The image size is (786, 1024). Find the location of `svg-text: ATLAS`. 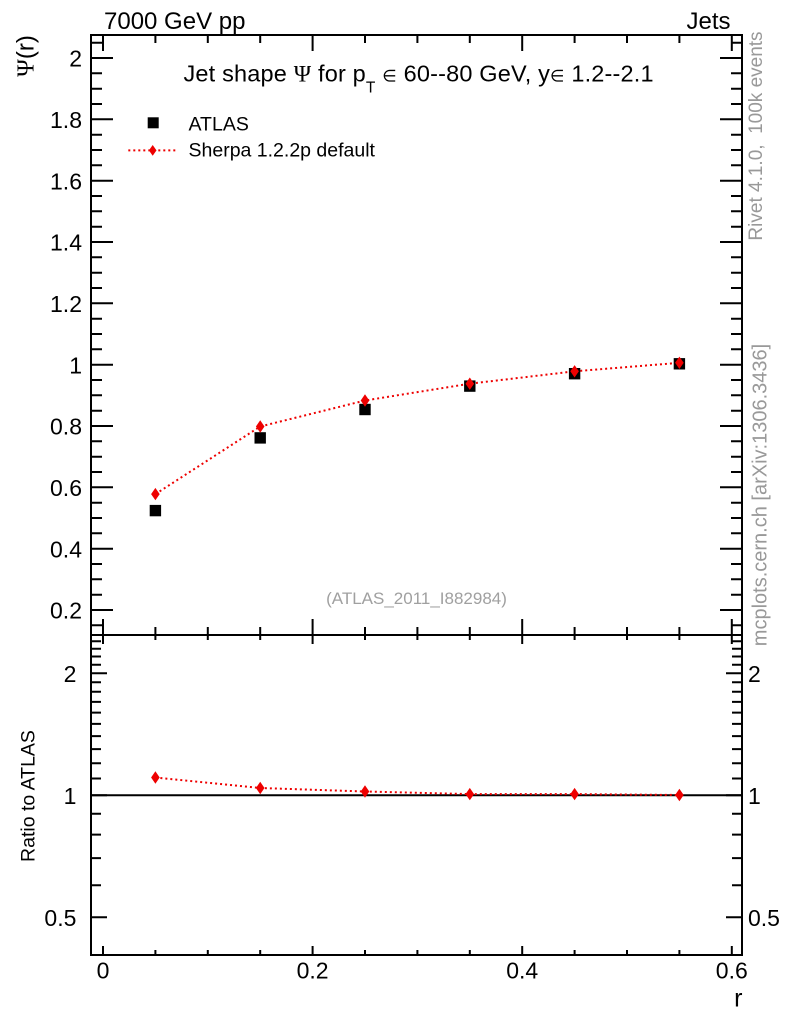

svg-text: ATLAS is located at coordinates (219, 124).